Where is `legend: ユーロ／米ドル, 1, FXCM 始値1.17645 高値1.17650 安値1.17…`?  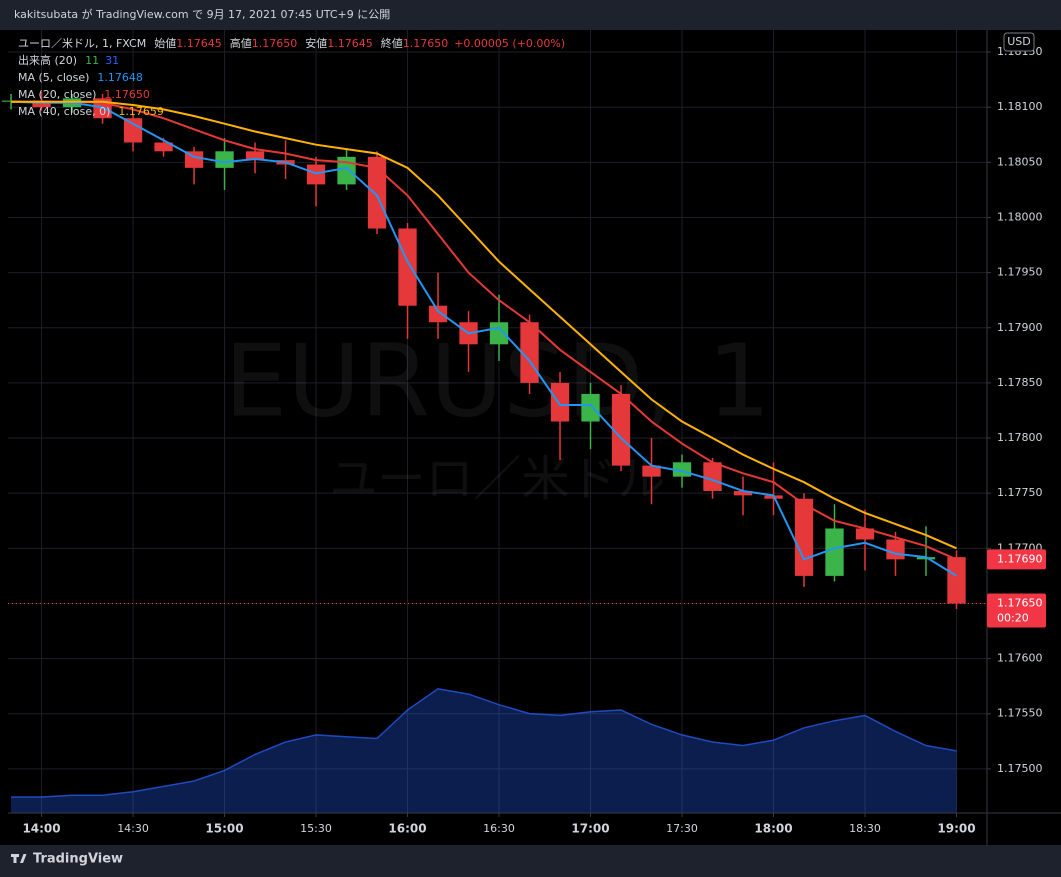
legend: ユーロ／米ドル, 1, FXCM 始値1.17645 高値1.17650 安値1.17… is located at coordinates (291, 77).